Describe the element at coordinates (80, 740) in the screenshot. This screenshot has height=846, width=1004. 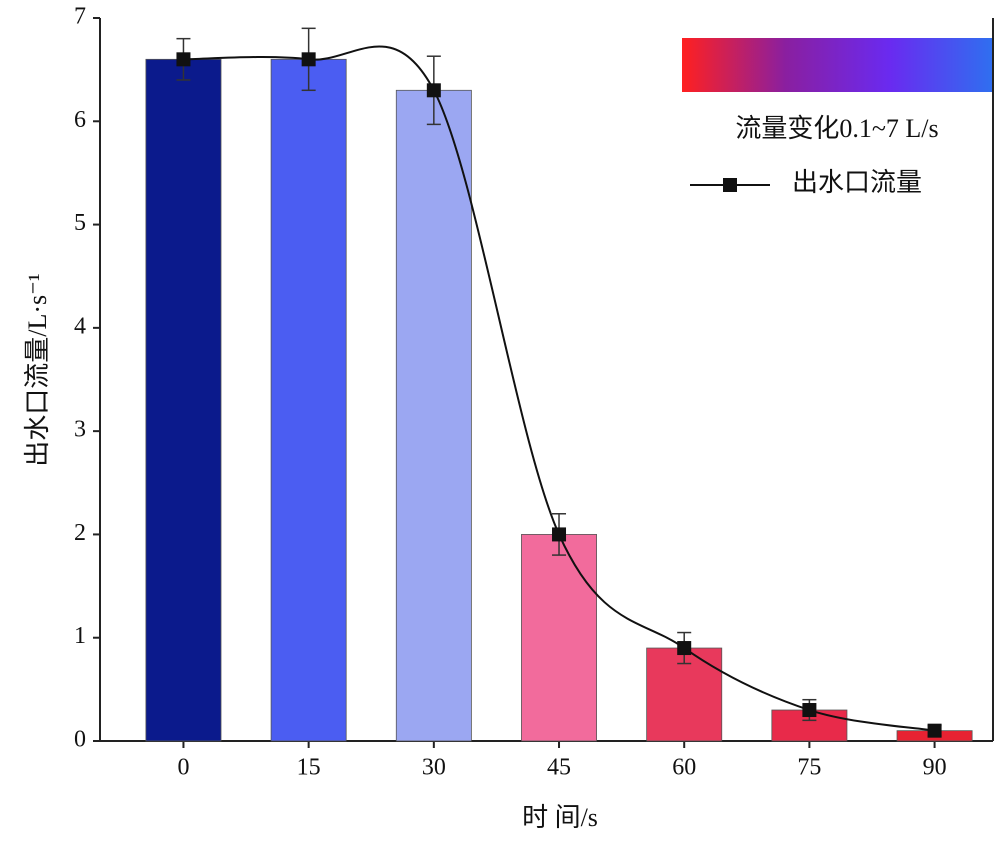
I see `y-tick-label: 0` at that location.